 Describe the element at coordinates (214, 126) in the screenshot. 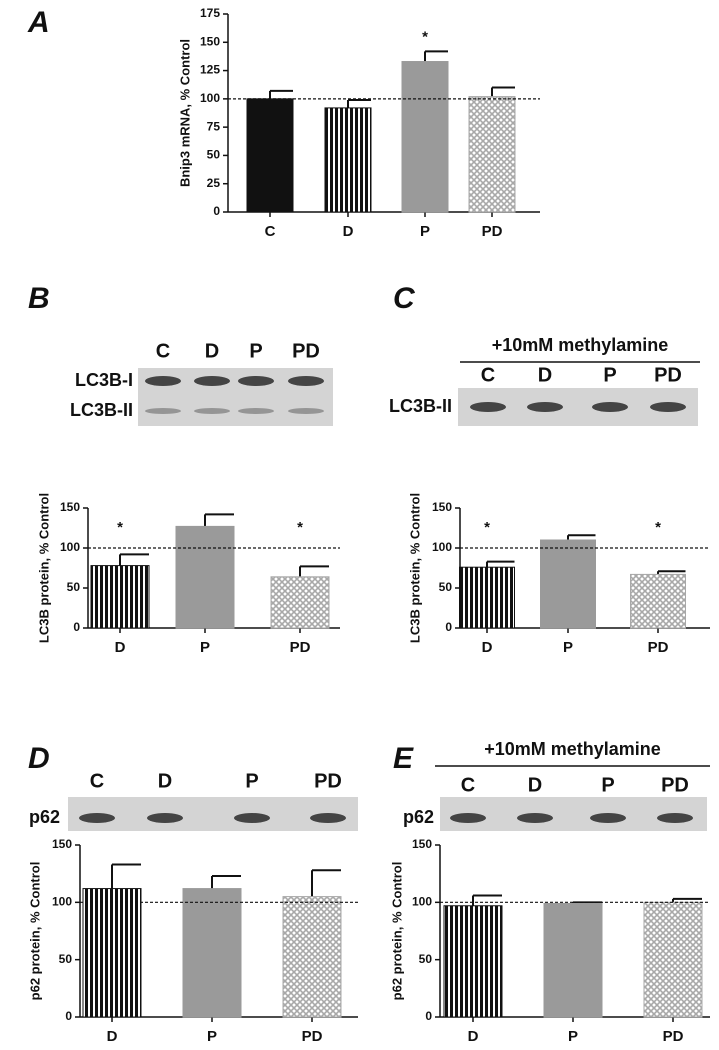

I see `y-tick-label: 75` at that location.